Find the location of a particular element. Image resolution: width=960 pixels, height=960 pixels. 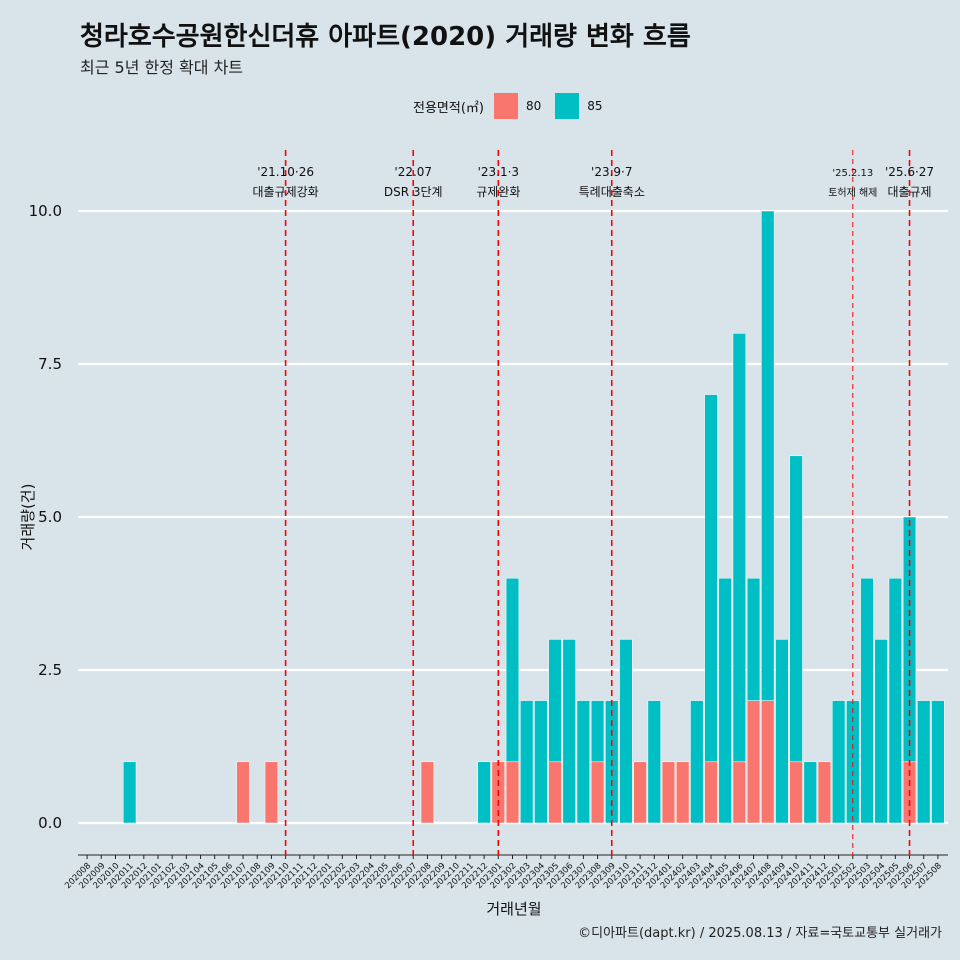

annotation-date: '22.07 is located at coordinates (413, 172).